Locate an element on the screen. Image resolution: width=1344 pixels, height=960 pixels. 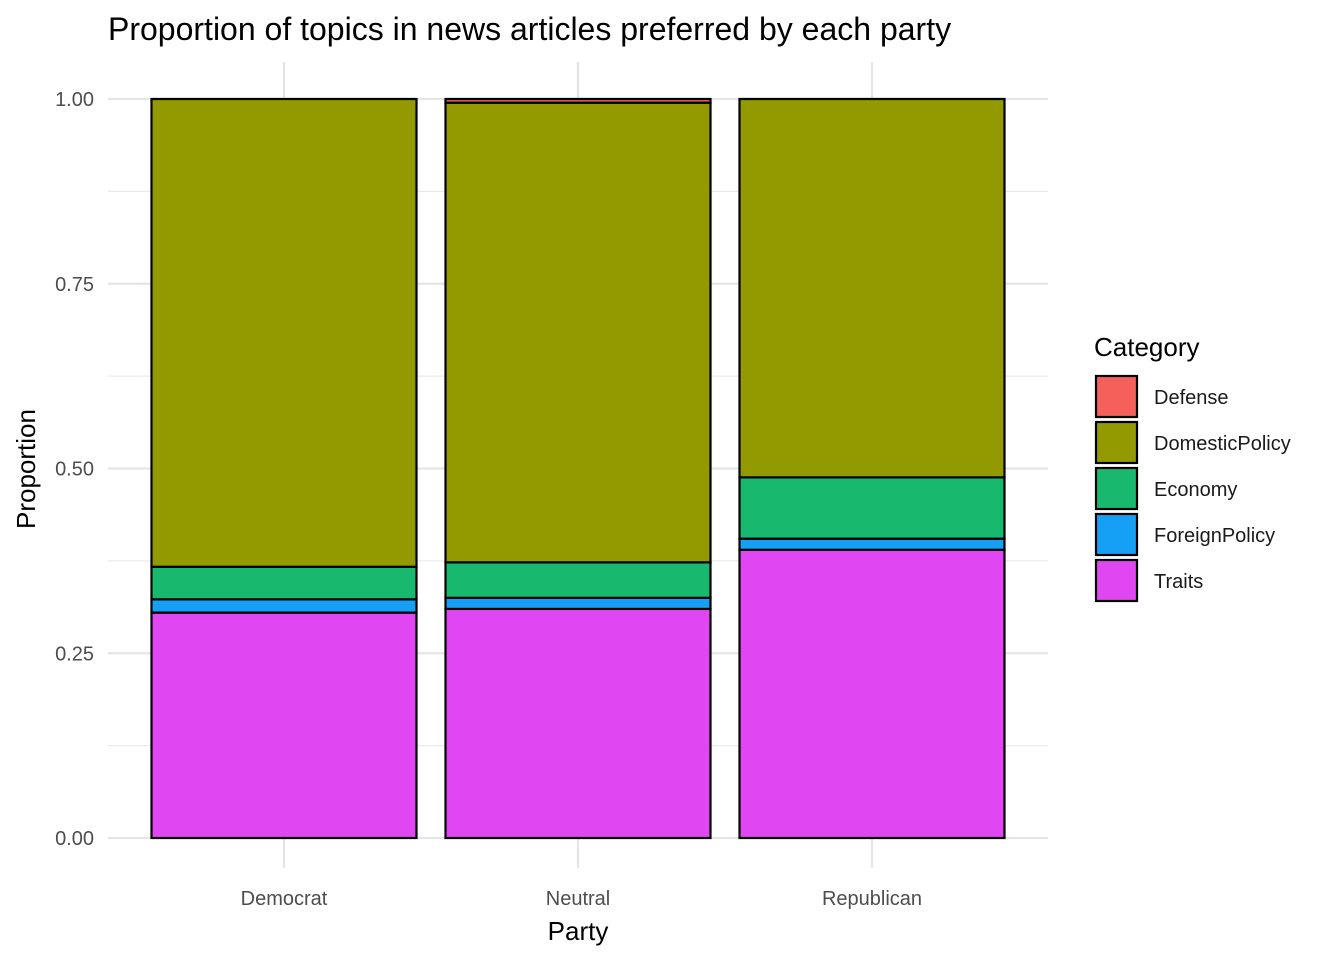
bar-segment-traits-republican is located at coordinates (872, 694).